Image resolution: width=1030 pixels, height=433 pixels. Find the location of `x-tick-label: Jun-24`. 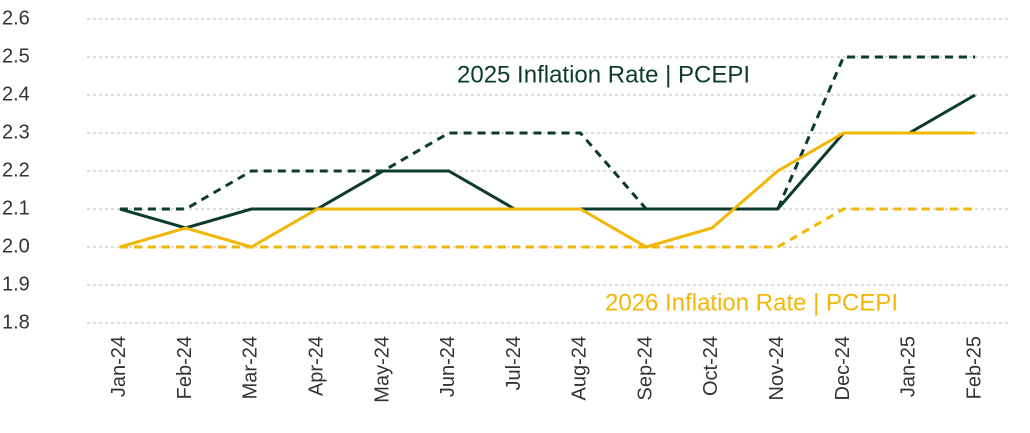

x-tick-label: Jun-24 is located at coordinates (448, 366).